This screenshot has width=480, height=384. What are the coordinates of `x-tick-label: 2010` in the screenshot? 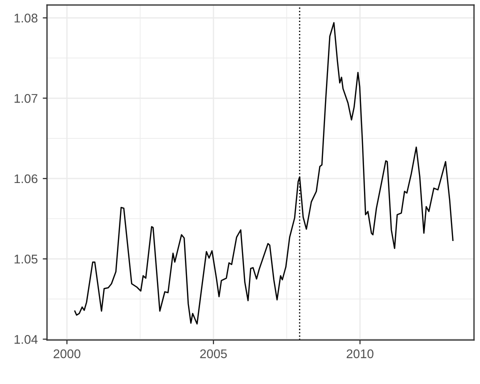 It's located at (360, 353).